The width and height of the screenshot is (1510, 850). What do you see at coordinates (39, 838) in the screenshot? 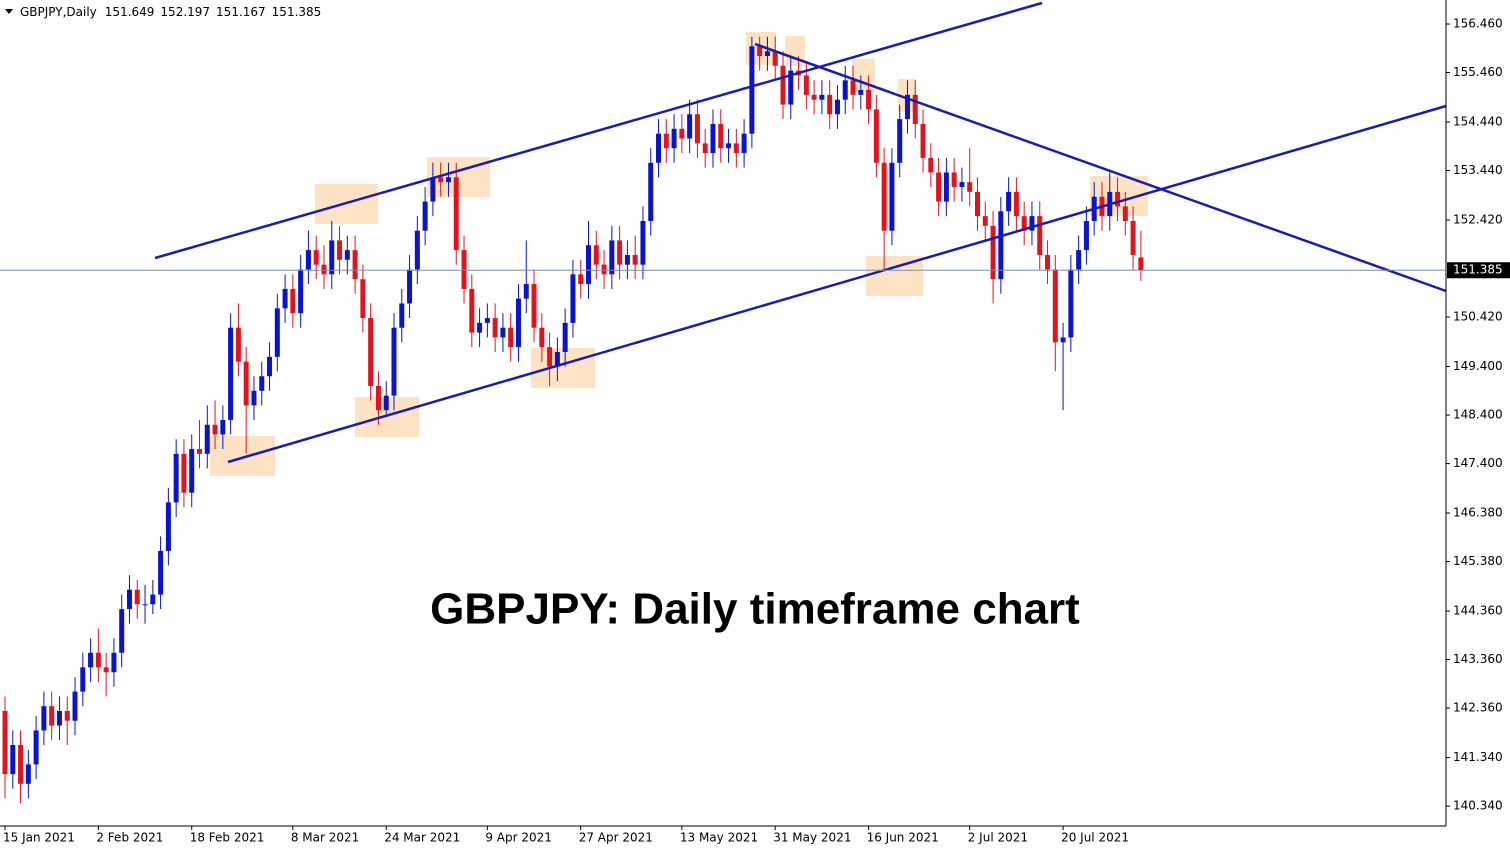
I see `x-tick-label: 15 Jan 2021` at bounding box center [39, 838].